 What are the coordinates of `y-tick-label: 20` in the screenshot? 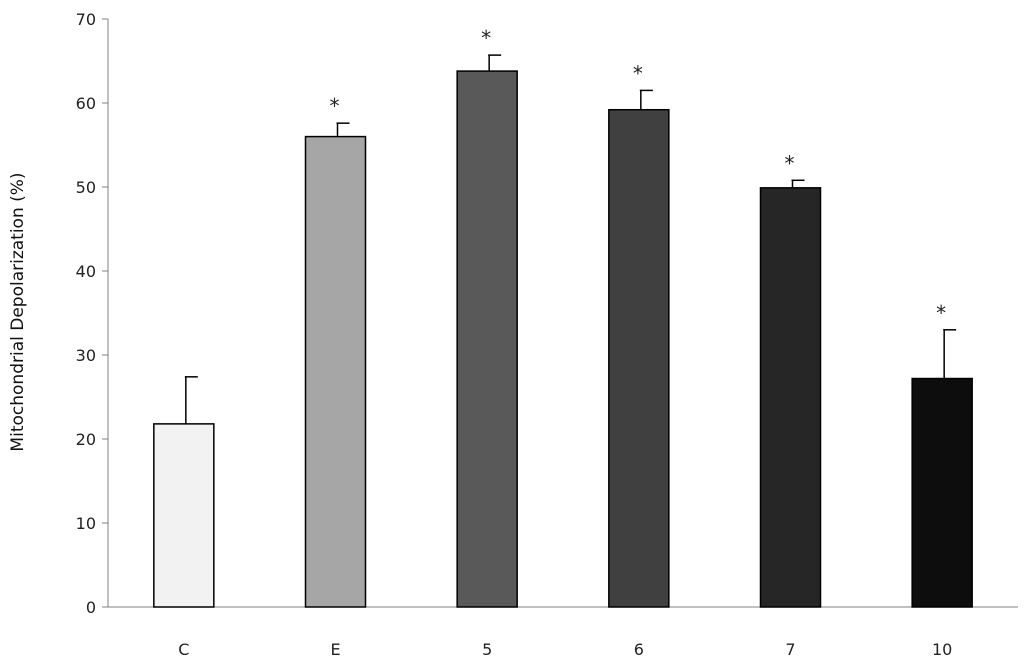 It's located at (86, 439).